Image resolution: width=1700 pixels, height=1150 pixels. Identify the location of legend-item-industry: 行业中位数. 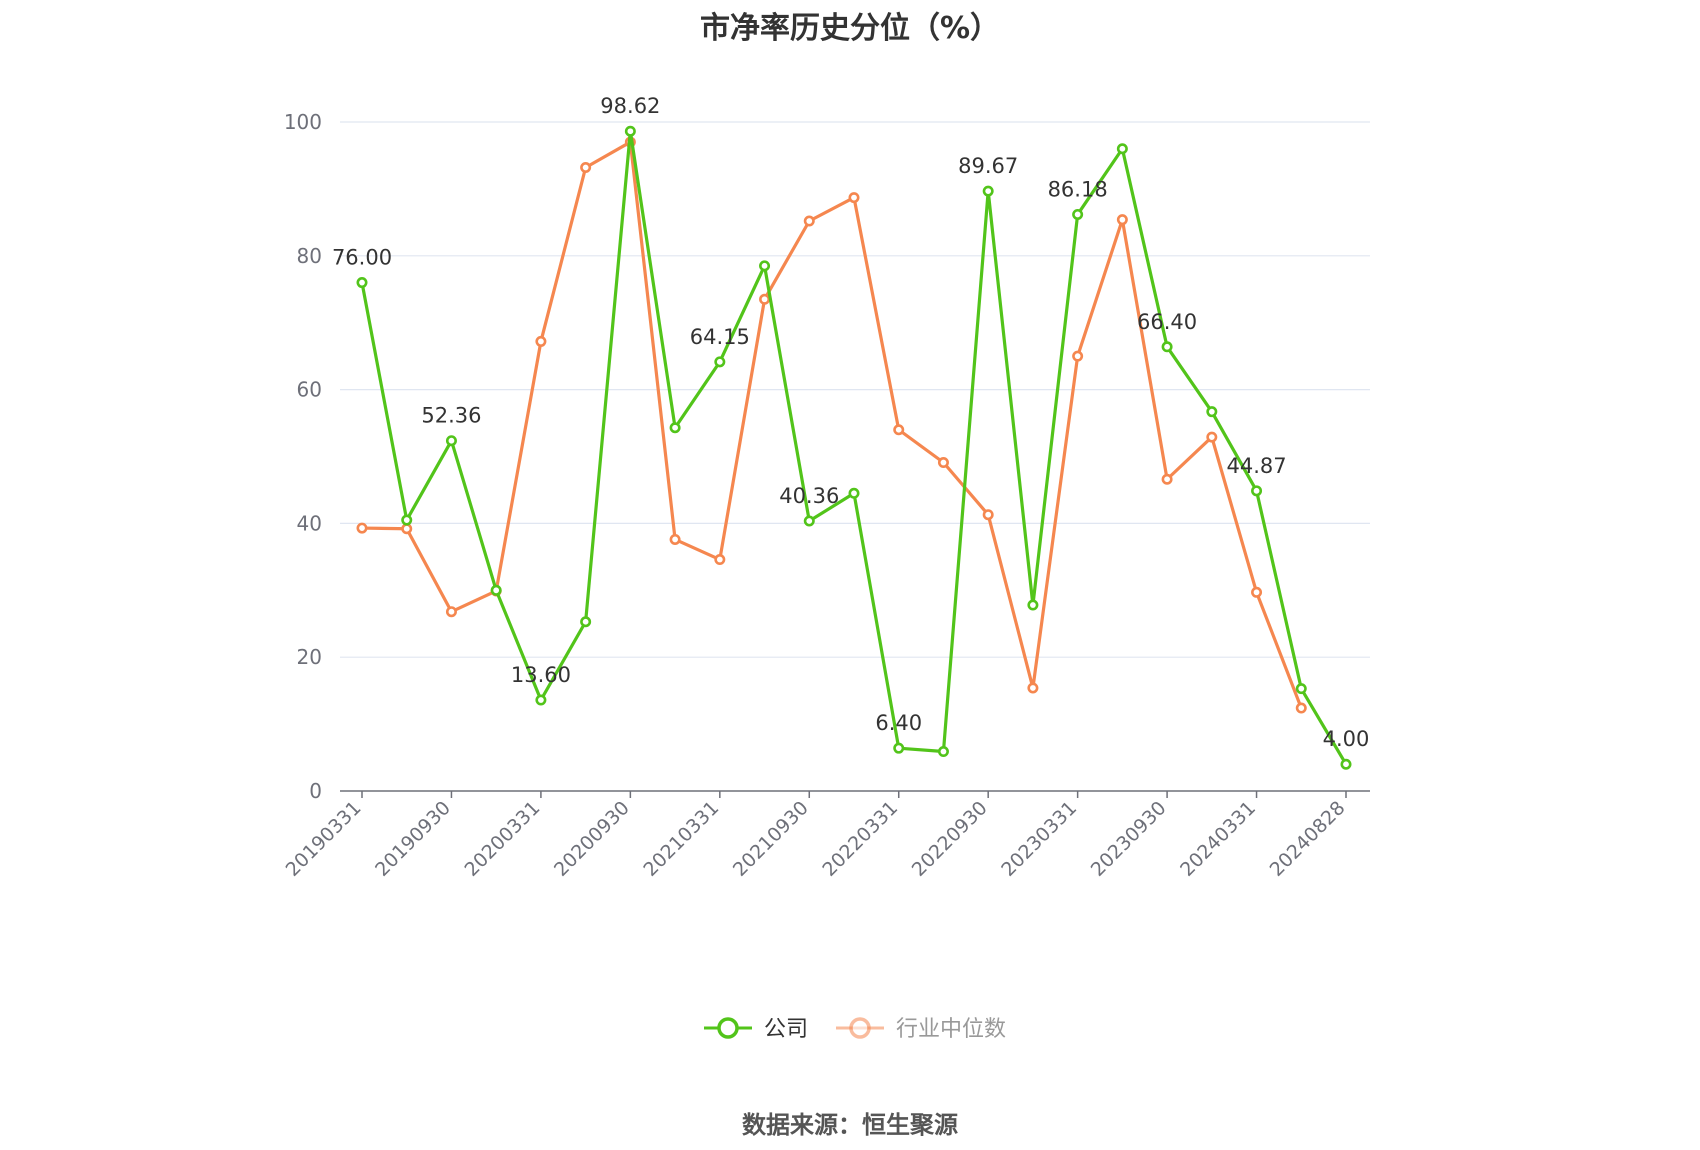
(921, 1029).